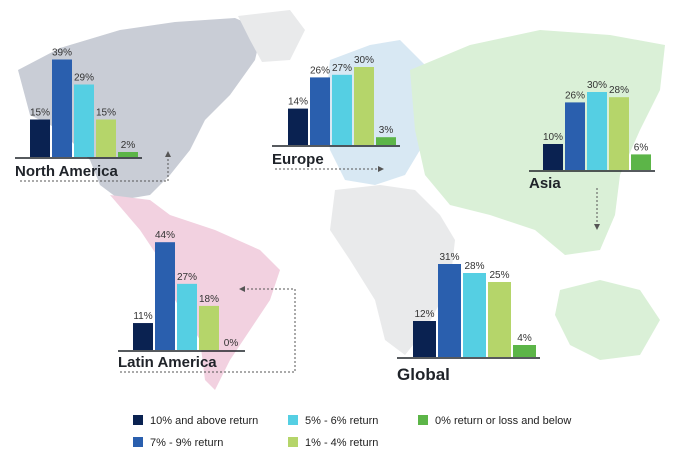 This screenshot has width=685, height=457. What do you see at coordinates (524, 338) in the screenshot?
I see `global-value-label-5: 4%` at bounding box center [524, 338].